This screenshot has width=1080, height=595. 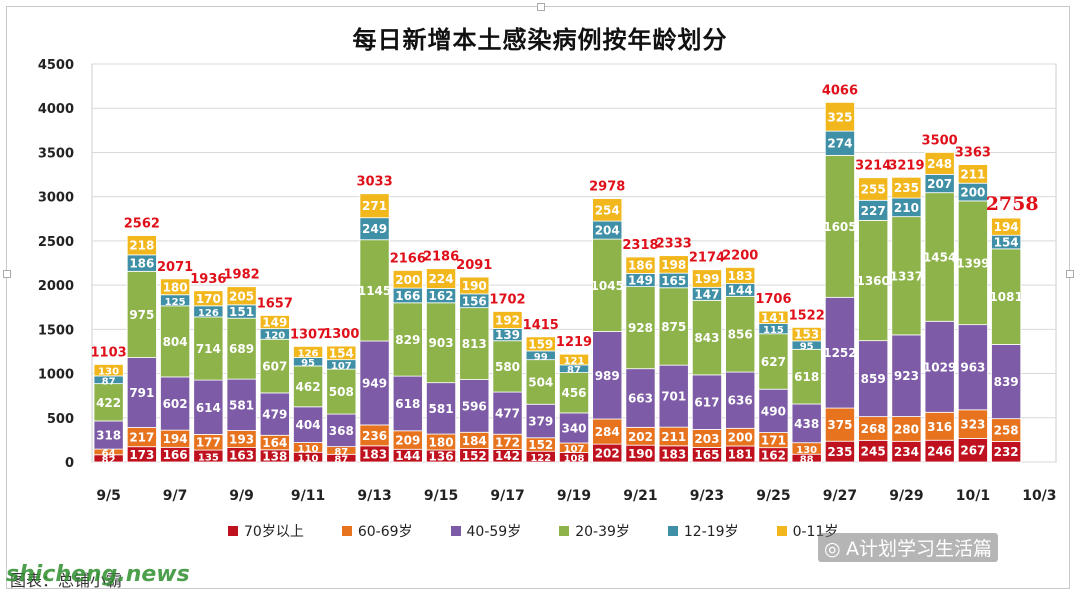 What do you see at coordinates (374, 182) in the screenshot?
I see `total-label: 3033` at bounding box center [374, 182].